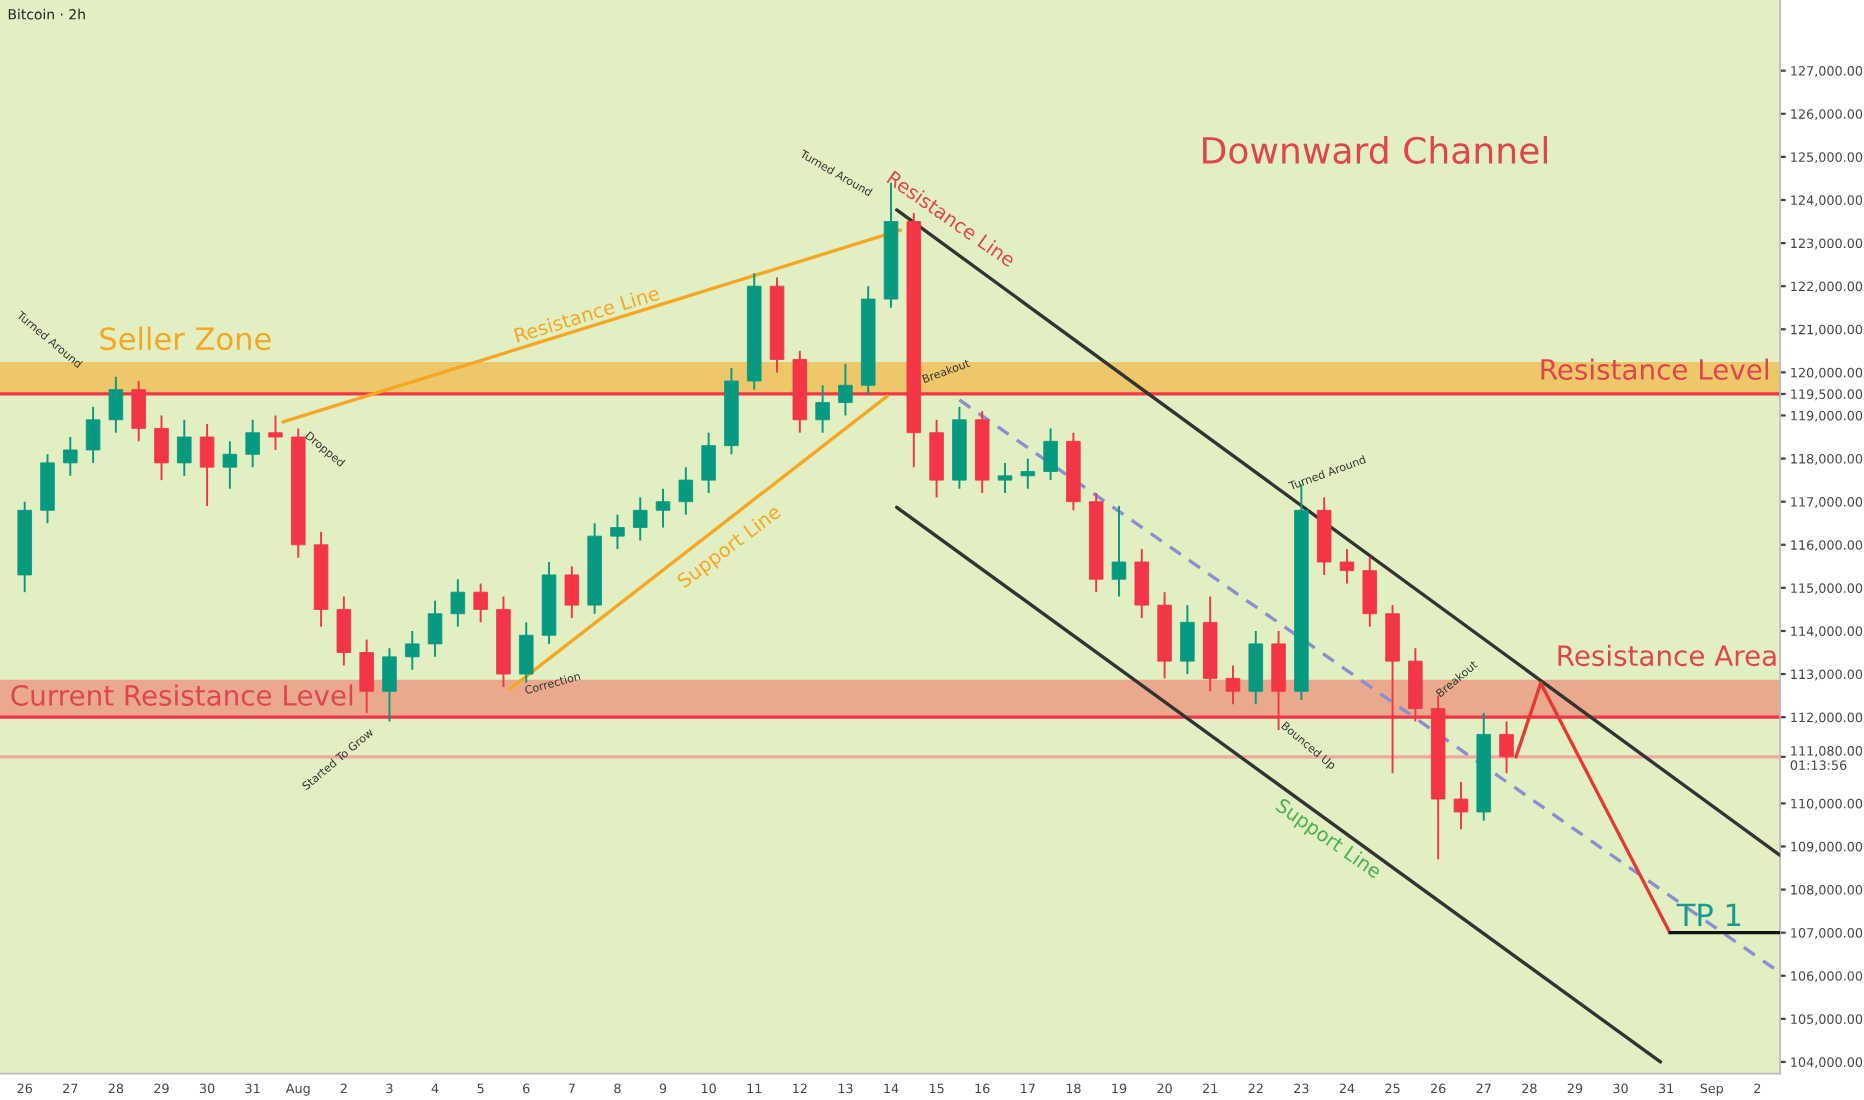 Image resolution: width=1864 pixels, height=1100 pixels. Describe the element at coordinates (1667, 655) in the screenshot. I see `annotation: Resistance Area` at that location.